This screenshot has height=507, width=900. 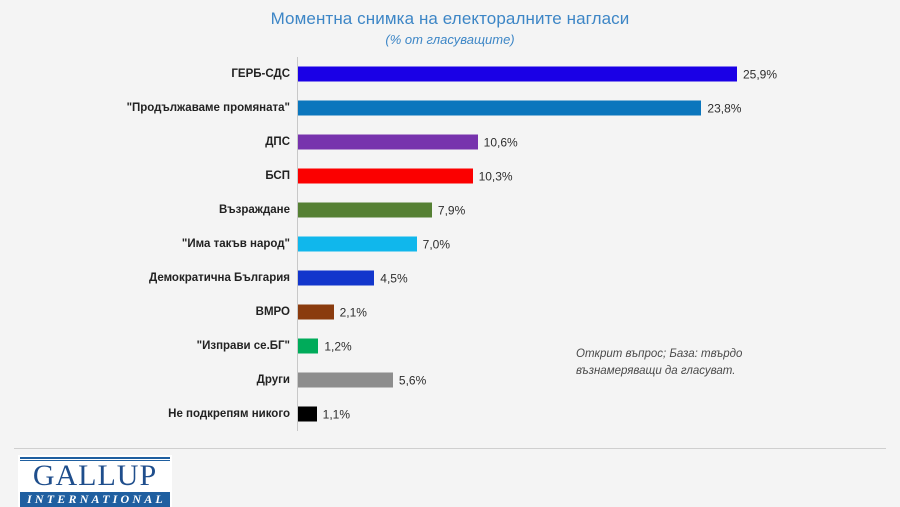 What do you see at coordinates (450, 414) in the screenshot?
I see `bar-row: Не подкрепям никого 1,1%` at bounding box center [450, 414].